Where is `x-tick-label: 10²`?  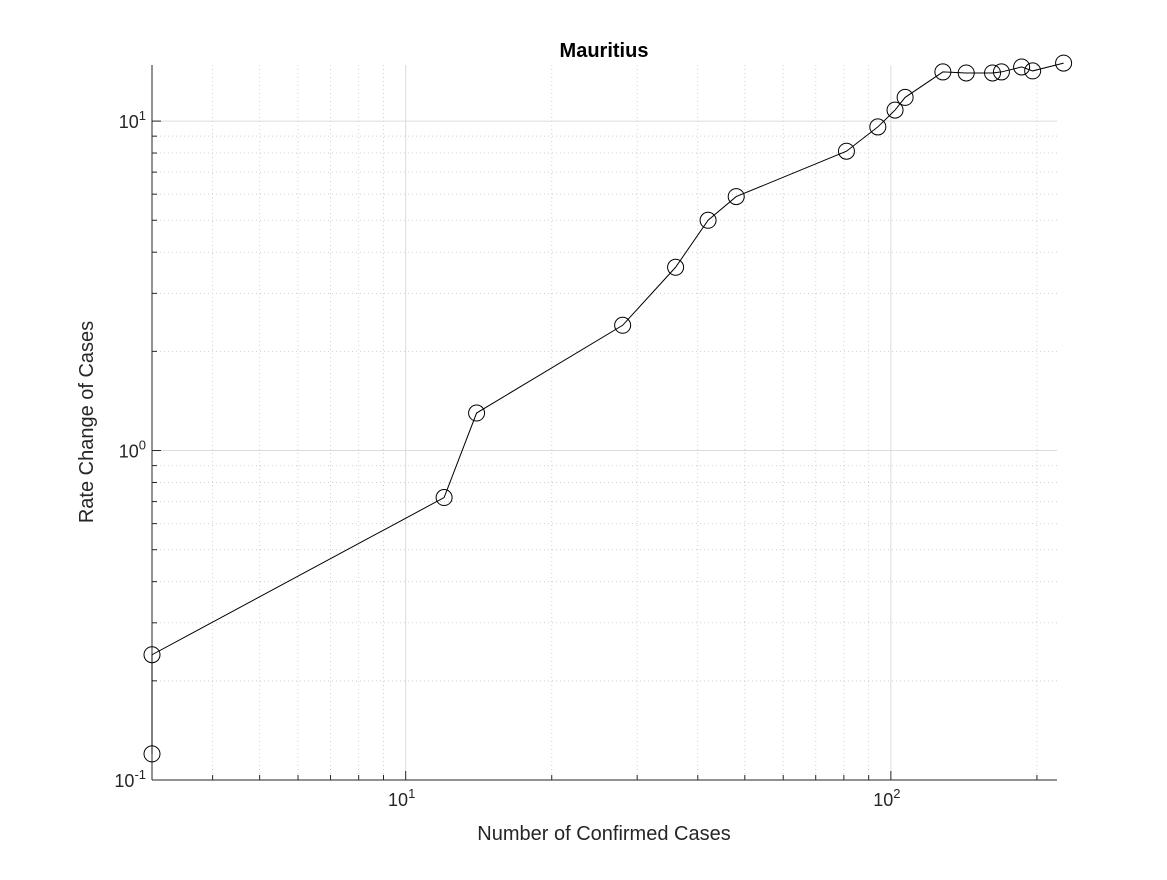
x-tick-label: 10² is located at coordinates (886, 798).